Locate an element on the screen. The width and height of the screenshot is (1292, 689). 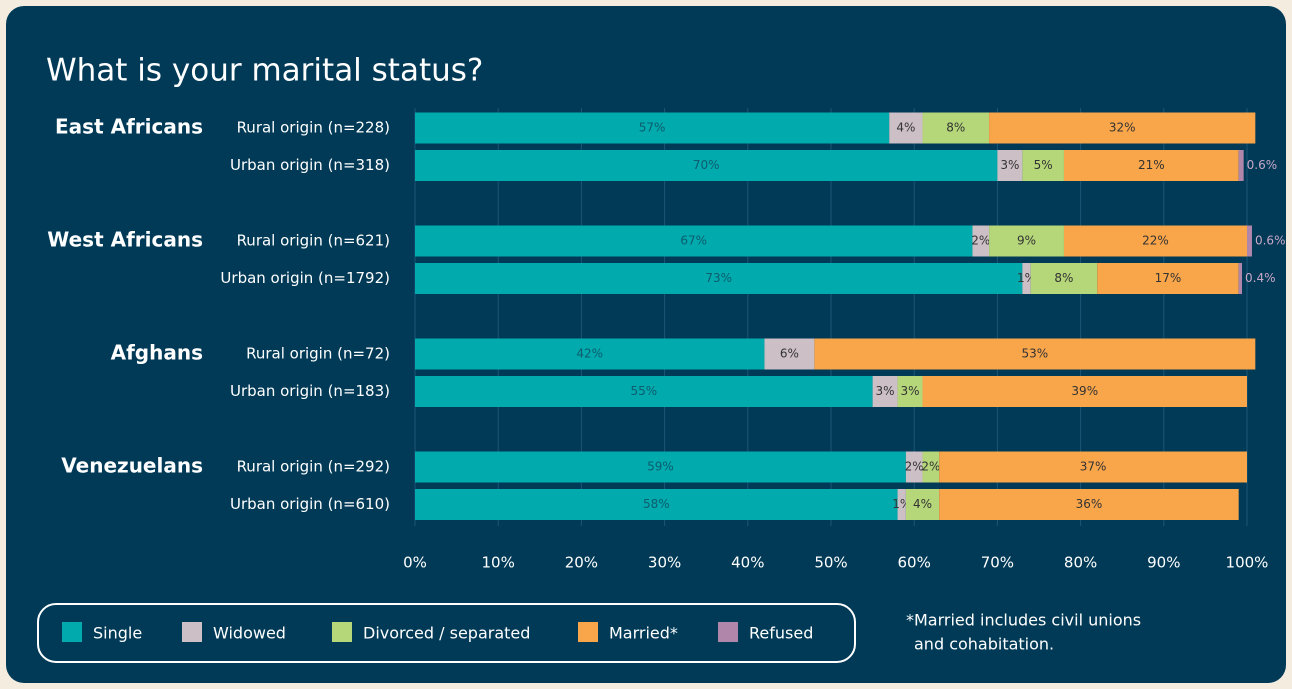
data-label: 5% is located at coordinates (1043, 165).